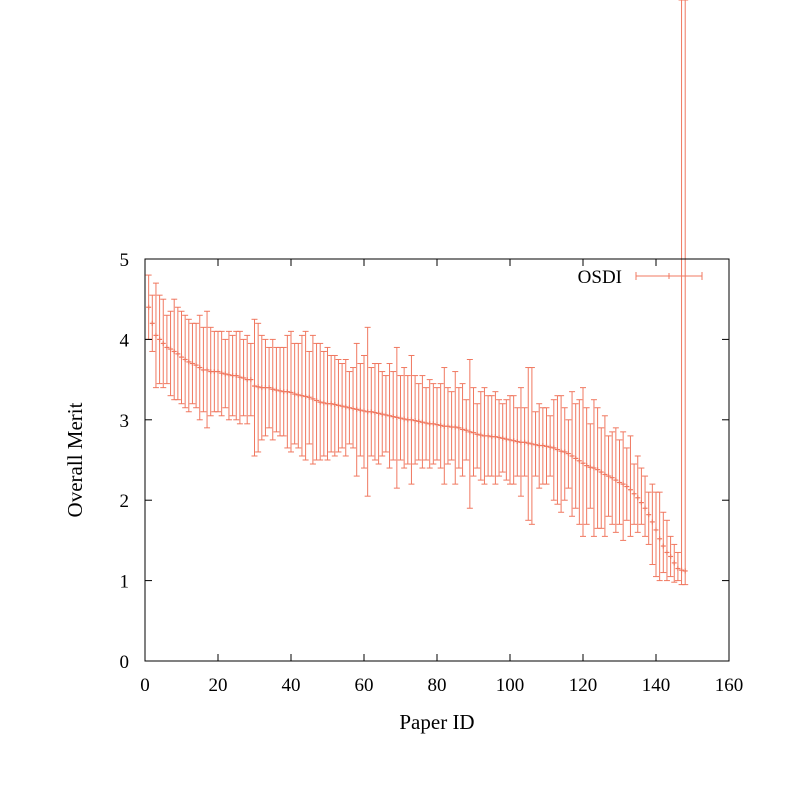  Describe the element at coordinates (729, 685) in the screenshot. I see `x-tick-label: 160` at that location.